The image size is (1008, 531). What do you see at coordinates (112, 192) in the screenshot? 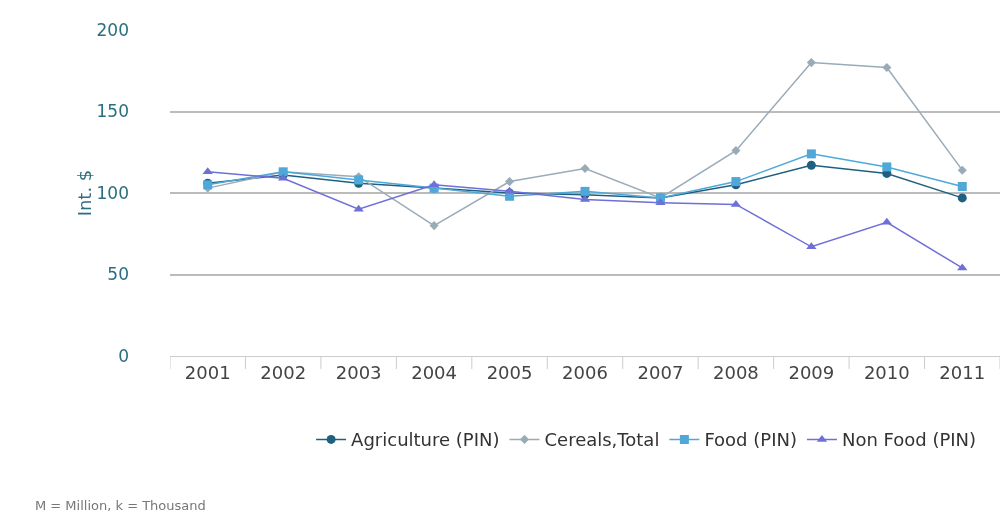
I see `y-tick-label: 100` at bounding box center [112, 192].